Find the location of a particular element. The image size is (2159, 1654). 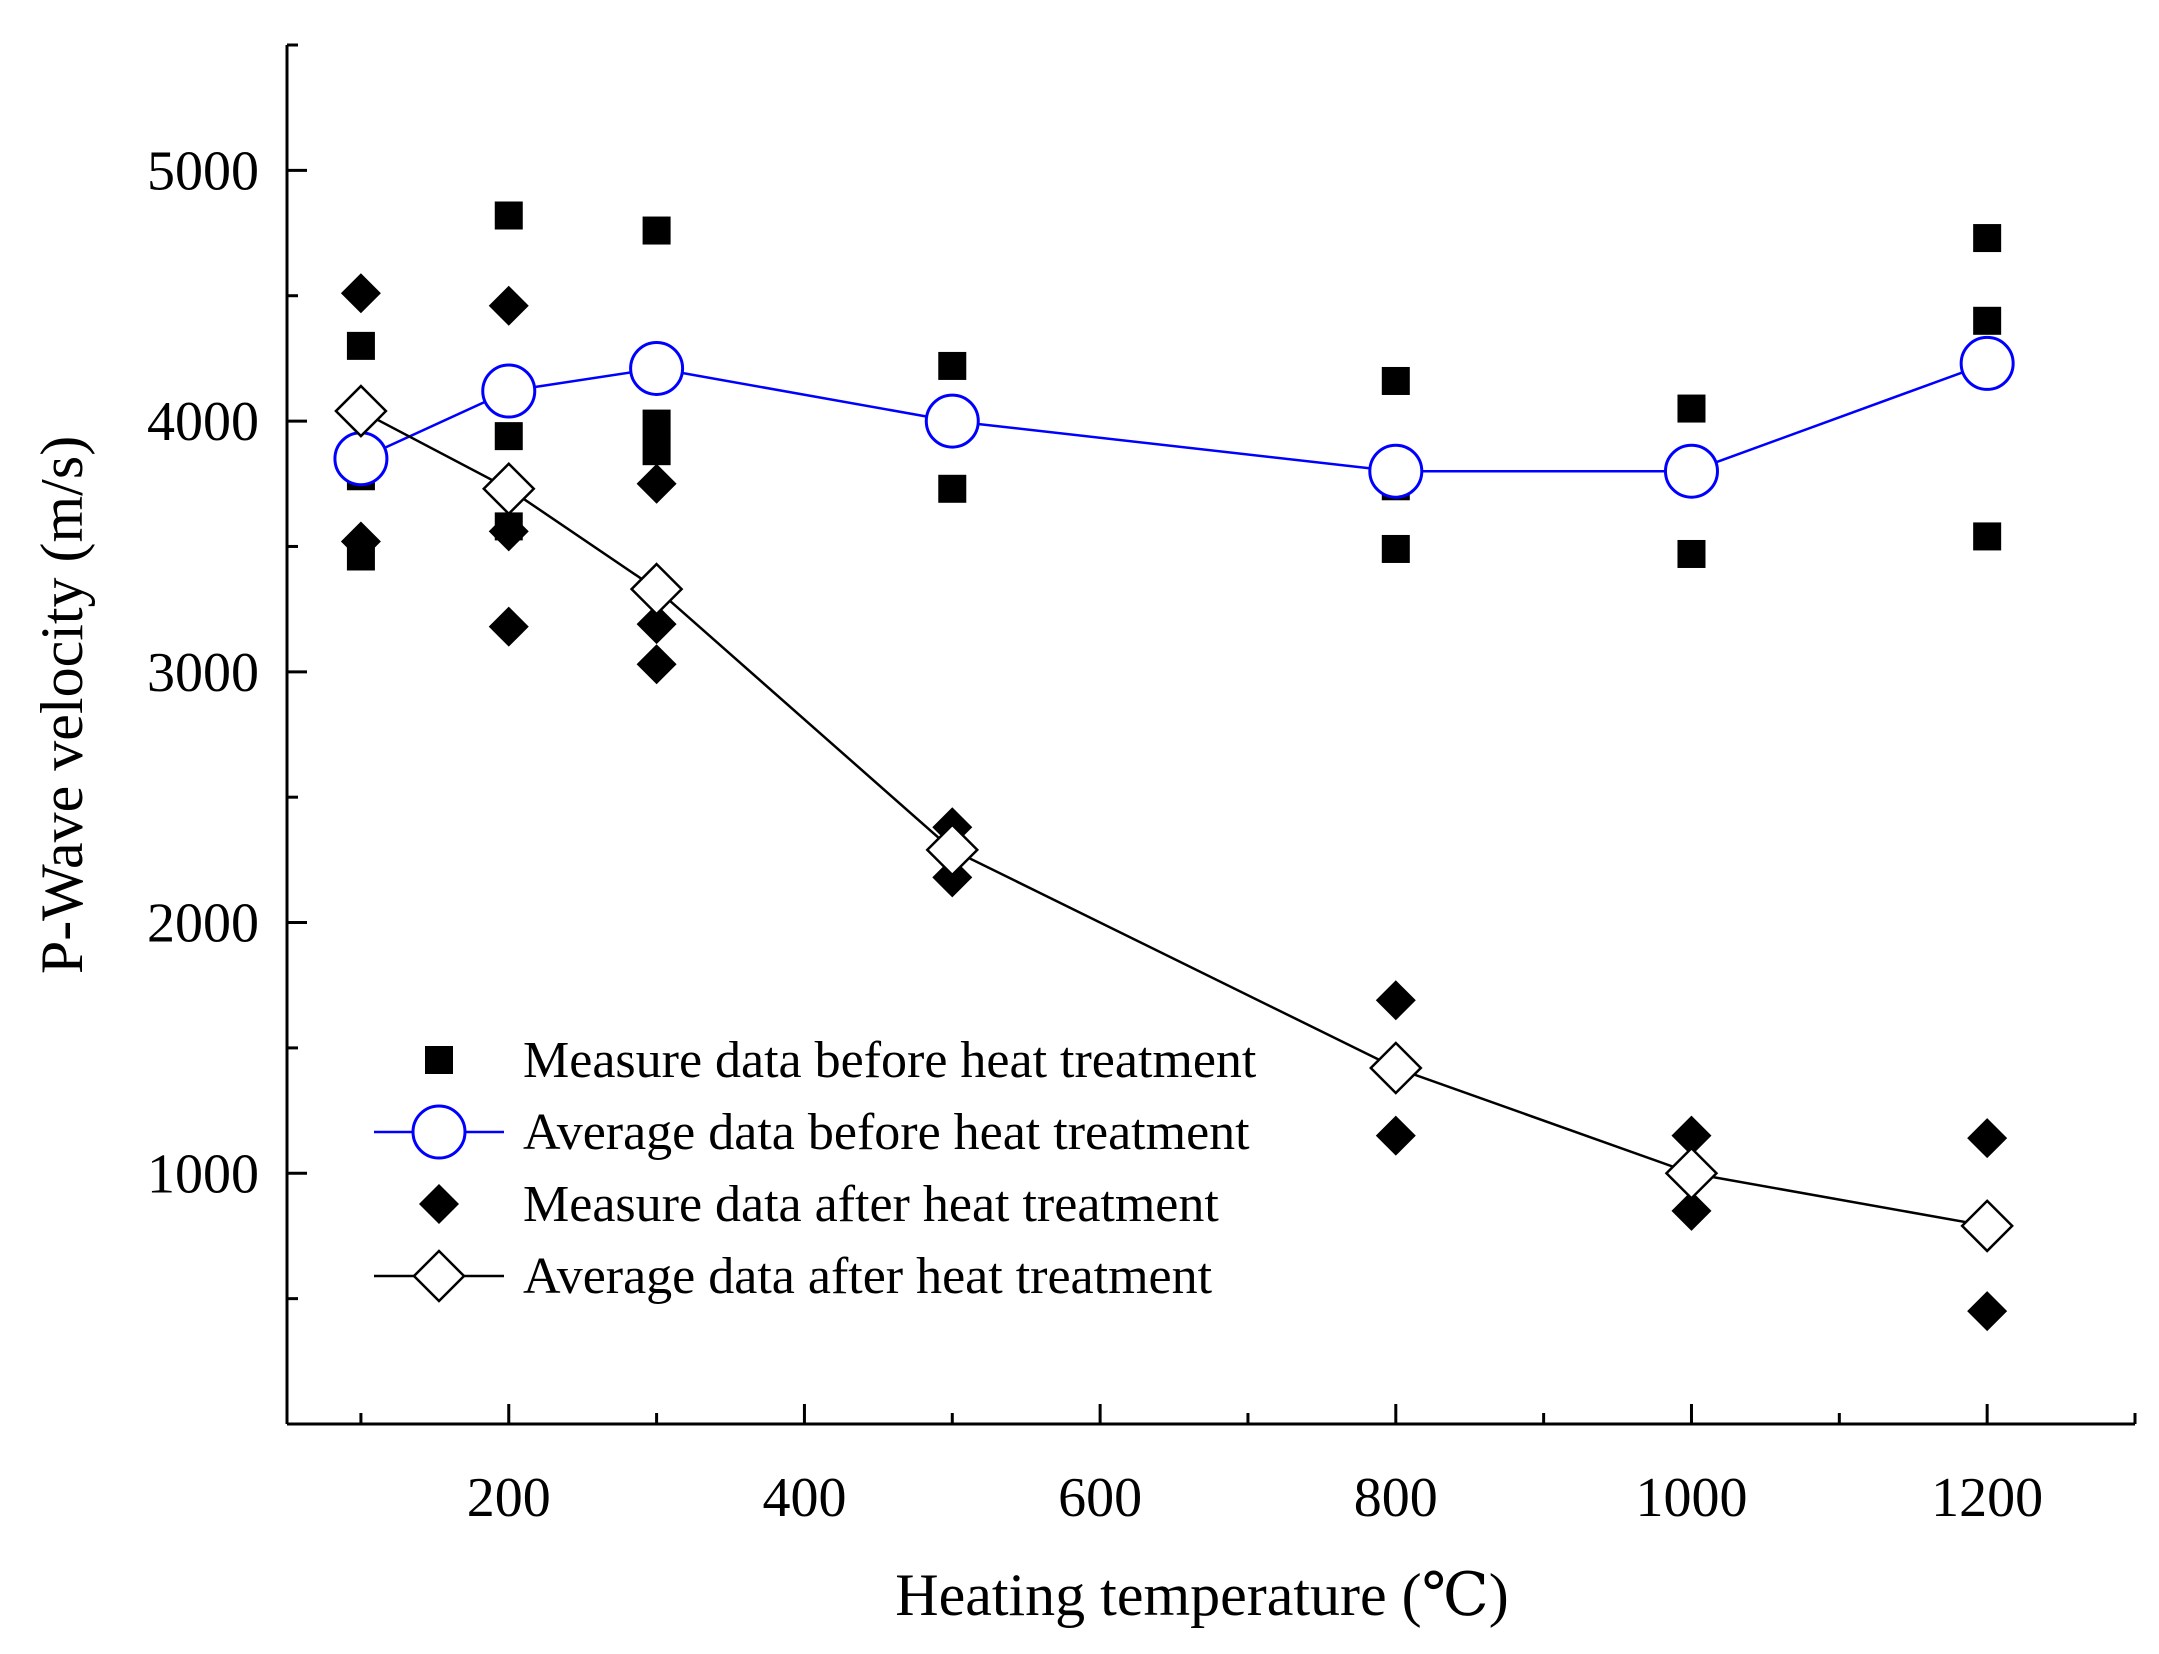

x-axis-title: Heating temperature (℃) is located at coordinates (1202, 1595).